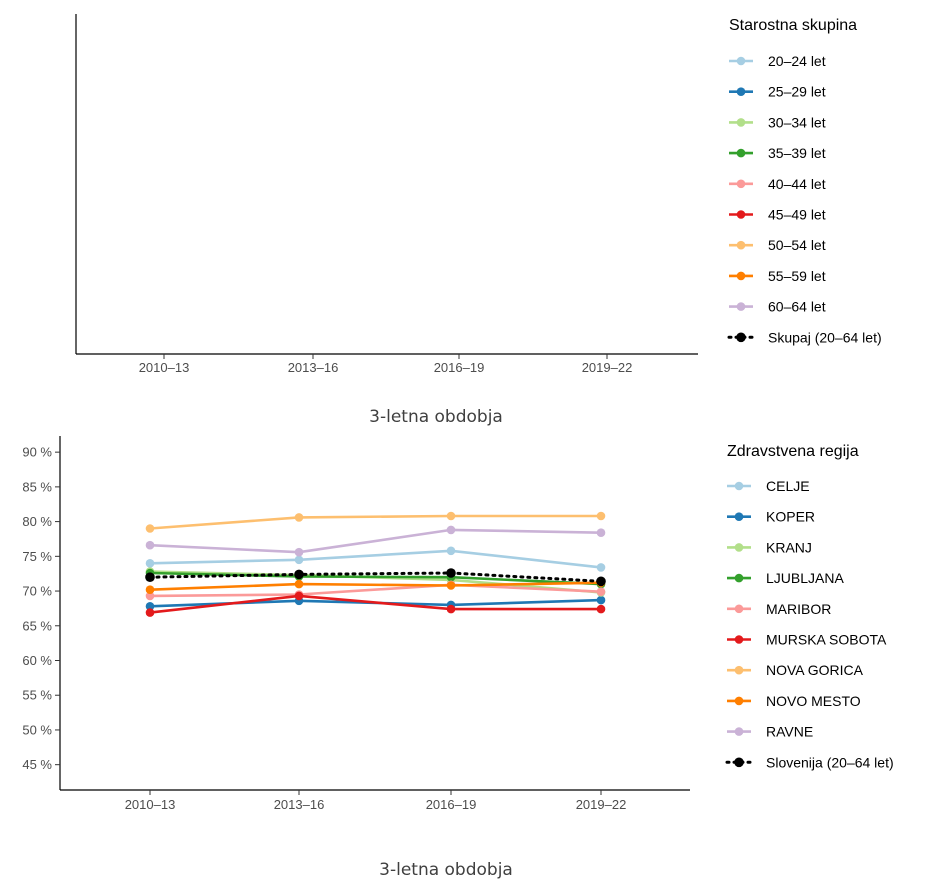 The image size is (925, 890). I want to click on y-tick-label: 45 %, so click(37, 764).